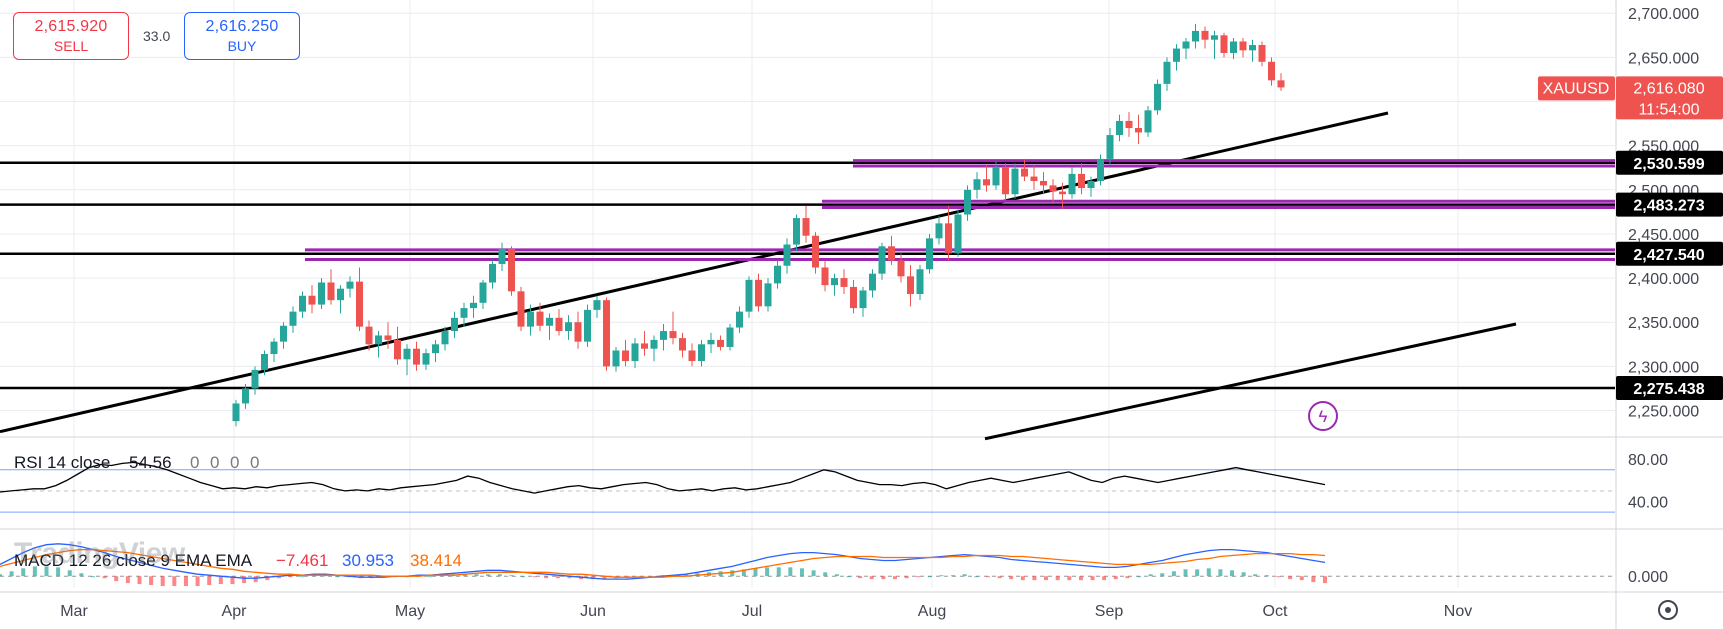 Image resolution: width=1723 pixels, height=629 pixels. I want to click on time-tick-label: Aug, so click(932, 611).